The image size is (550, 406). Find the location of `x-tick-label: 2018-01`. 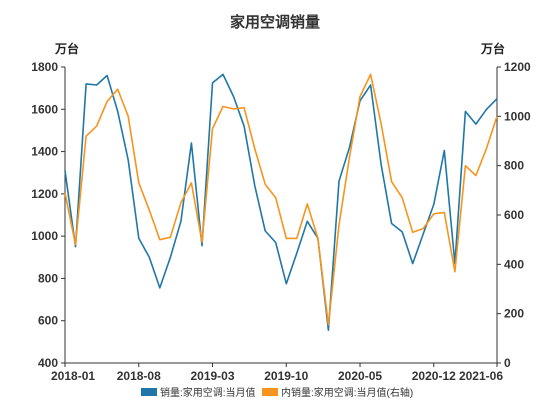

x-tick-label: 2018-01 is located at coordinates (73, 376).